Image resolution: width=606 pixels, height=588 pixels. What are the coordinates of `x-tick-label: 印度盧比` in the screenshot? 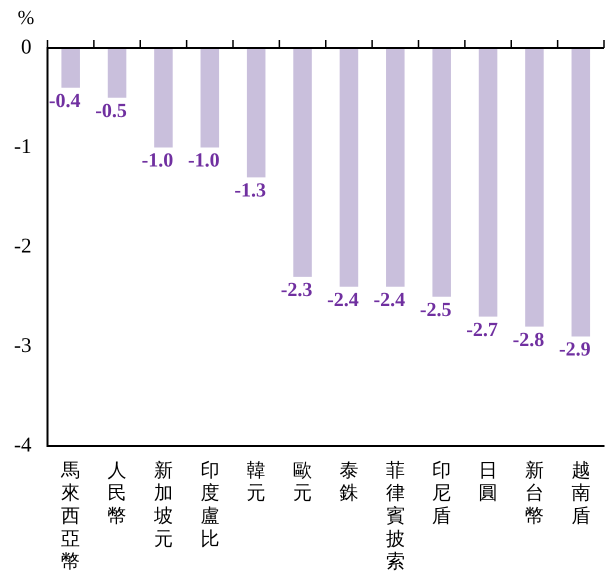 It's located at (210, 505).